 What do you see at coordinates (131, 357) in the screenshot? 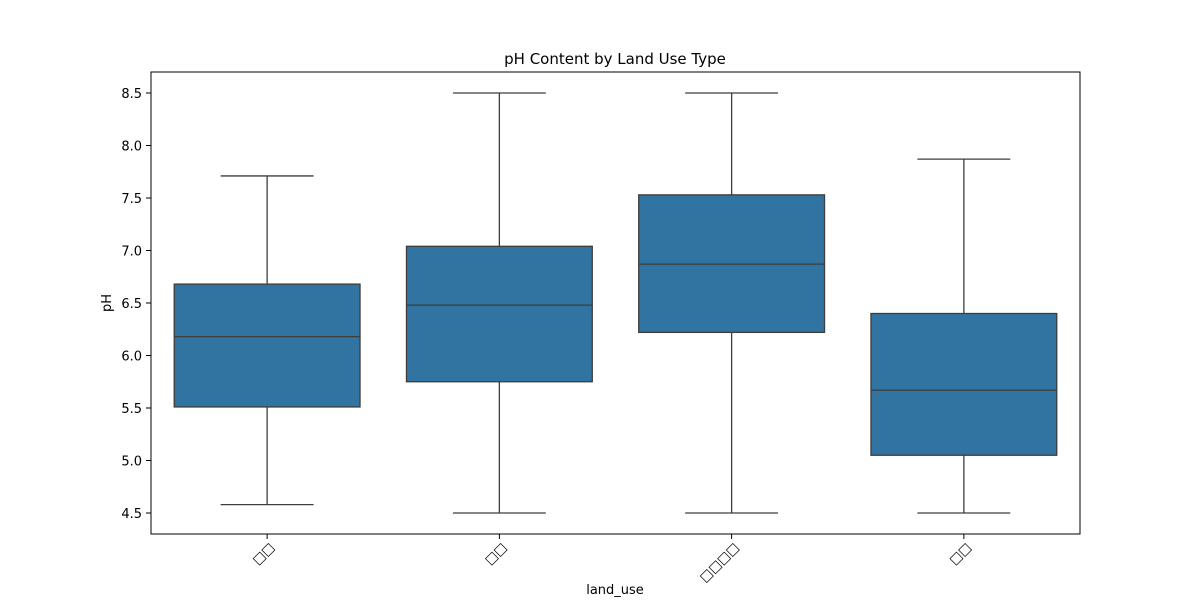
I see `y-tick-label: 6.0` at bounding box center [131, 357].